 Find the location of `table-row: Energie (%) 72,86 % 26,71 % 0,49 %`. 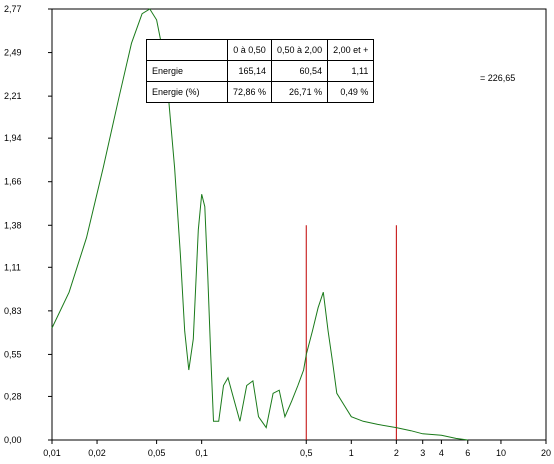

table-row: Energie (%) 72,86 % 26,71 % 0,49 % is located at coordinates (260, 92).